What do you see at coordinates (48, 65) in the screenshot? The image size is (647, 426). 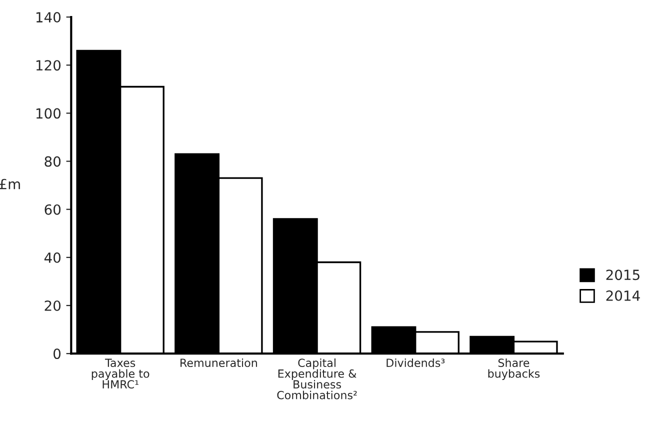 I see `y-tick-label: 120` at bounding box center [48, 65].